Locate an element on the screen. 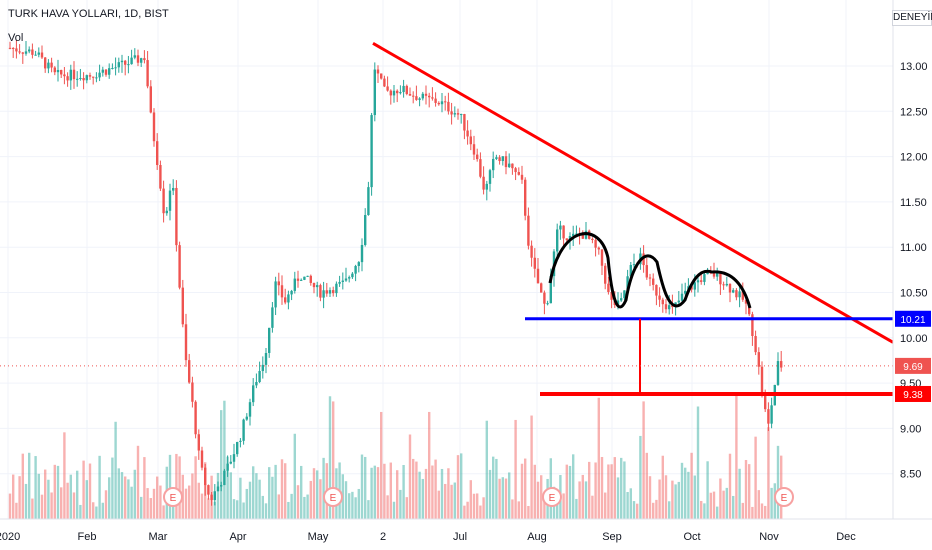 The width and height of the screenshot is (932, 550). x-tick-label: Oct is located at coordinates (691, 537).